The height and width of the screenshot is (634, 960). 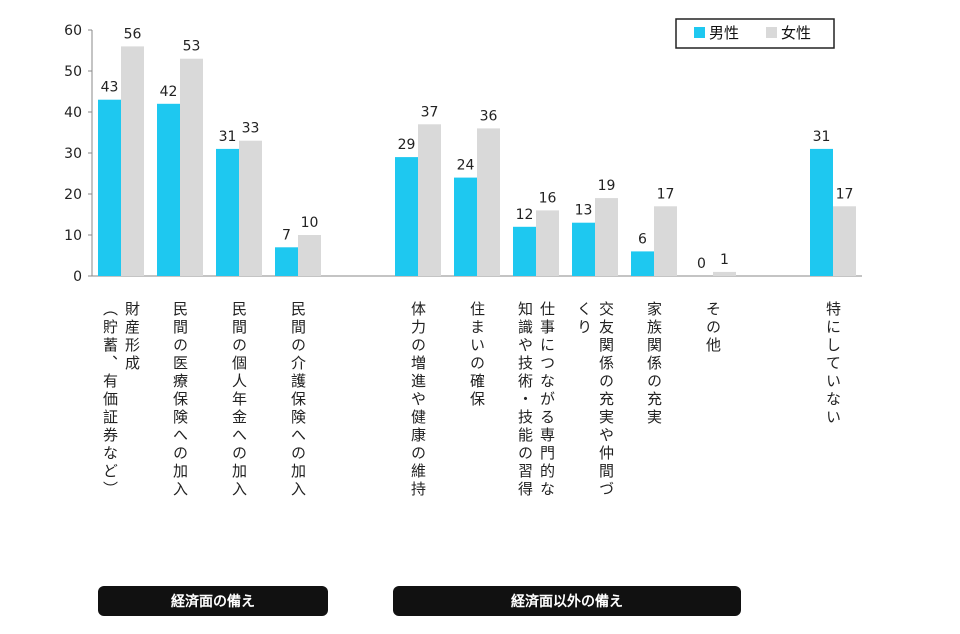 What do you see at coordinates (418, 400) in the screenshot?
I see `category-label: 体力の増進や健康の維持` at bounding box center [418, 400].